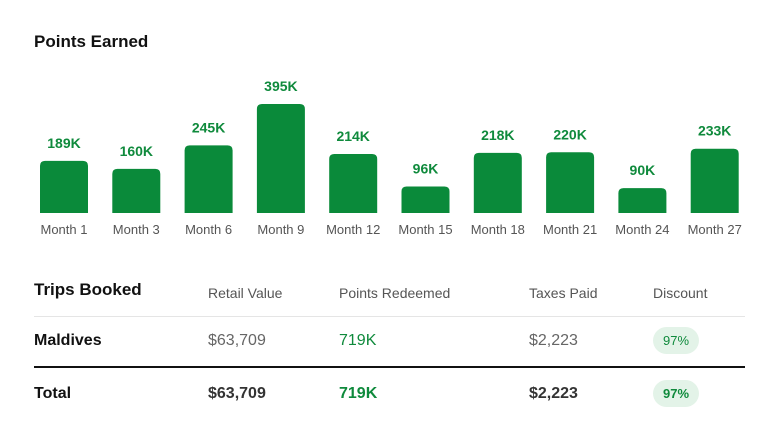  Describe the element at coordinates (63, 143) in the screenshot. I see `bar-value-label: 189K` at that location.